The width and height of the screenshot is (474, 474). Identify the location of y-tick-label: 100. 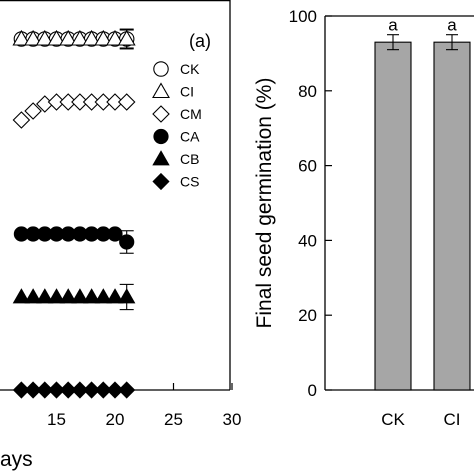
(303, 16).